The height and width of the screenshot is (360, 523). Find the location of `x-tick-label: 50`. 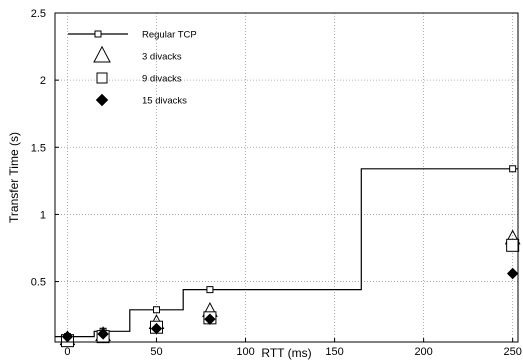

x-tick-label: 50 is located at coordinates (156, 352).